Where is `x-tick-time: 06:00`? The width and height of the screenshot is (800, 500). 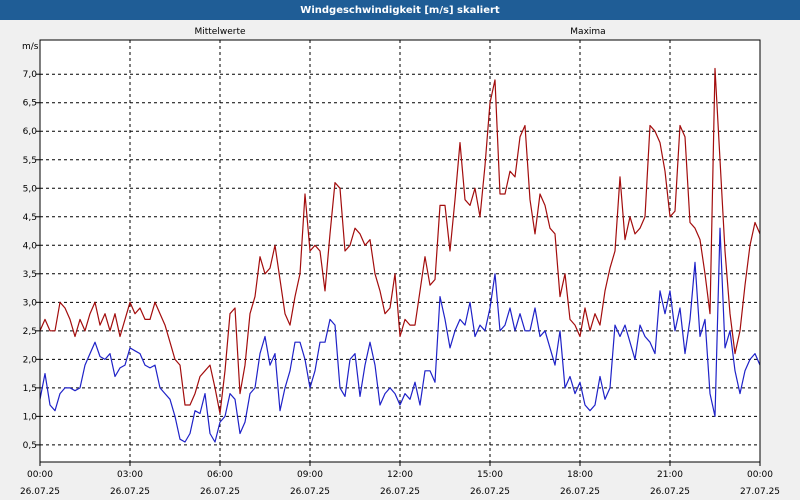 x-tick-time: 06:00 is located at coordinates (220, 475).